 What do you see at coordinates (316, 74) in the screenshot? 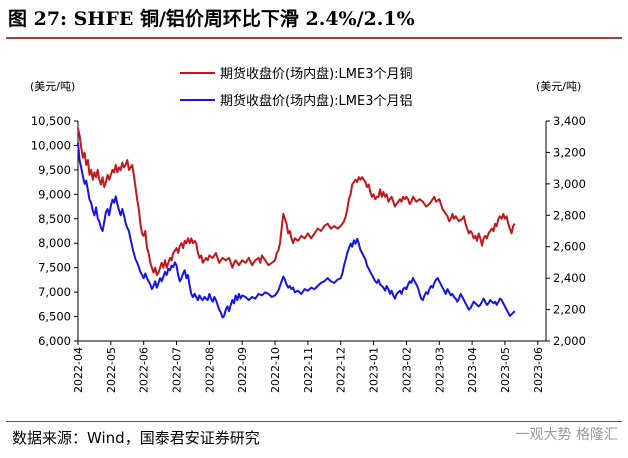
I see `legend-label: 期货收盘价(场内盘):LME3个月铜` at bounding box center [316, 74].